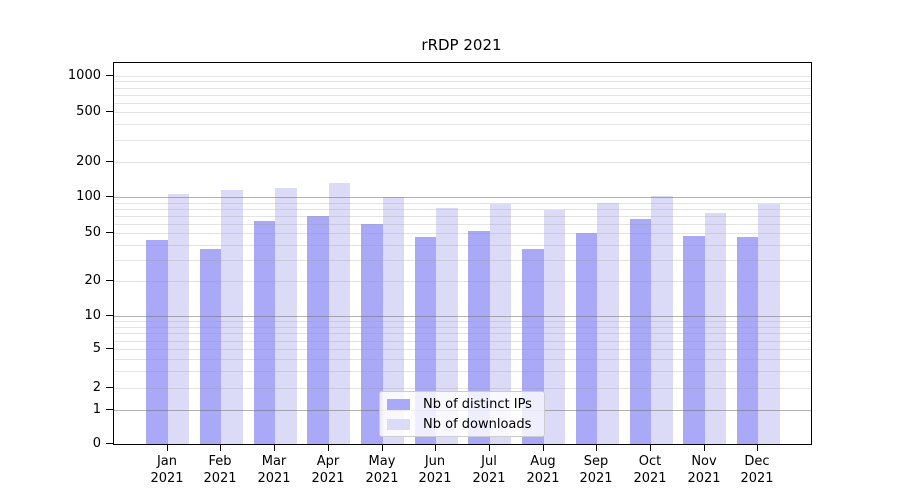  Describe the element at coordinates (328, 470) in the screenshot. I see `x-tick-label-apr: Apr 2021` at that location.